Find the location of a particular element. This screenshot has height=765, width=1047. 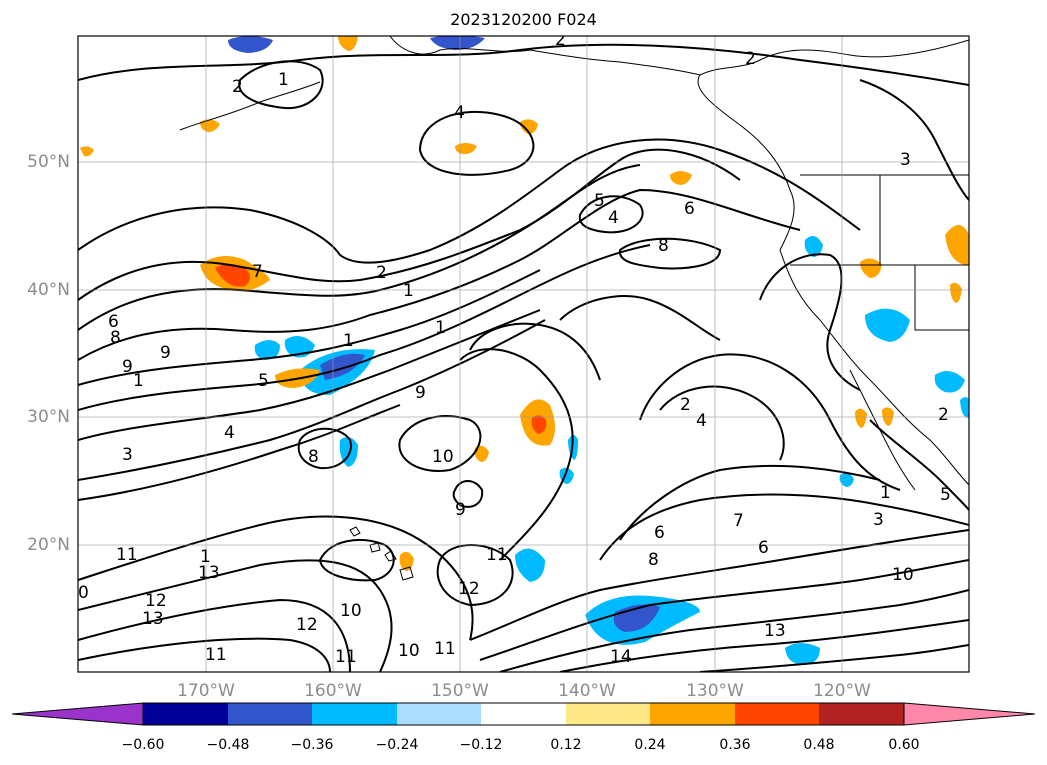

lat-label-40: 40°N is located at coordinates (48, 290).